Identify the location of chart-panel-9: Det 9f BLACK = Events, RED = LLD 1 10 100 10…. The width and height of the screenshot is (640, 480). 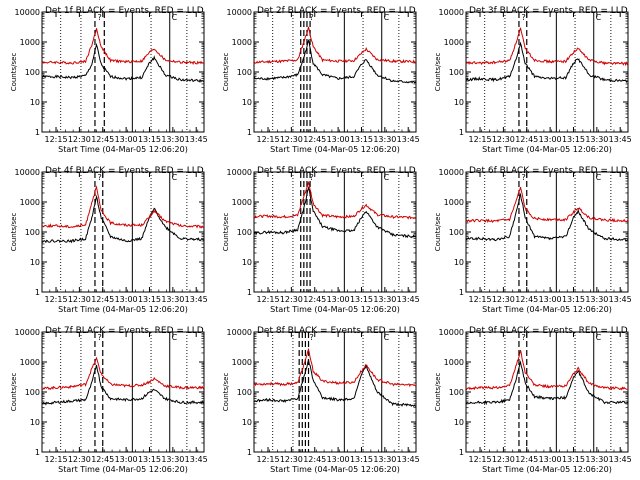
(533, 400).